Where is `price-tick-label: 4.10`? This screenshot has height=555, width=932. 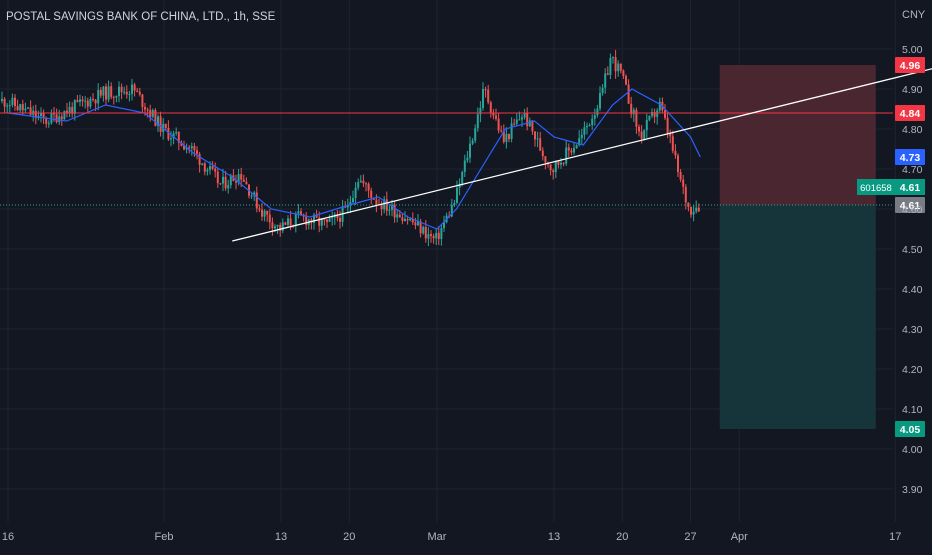
price-tick-label: 4.10 is located at coordinates (912, 410).